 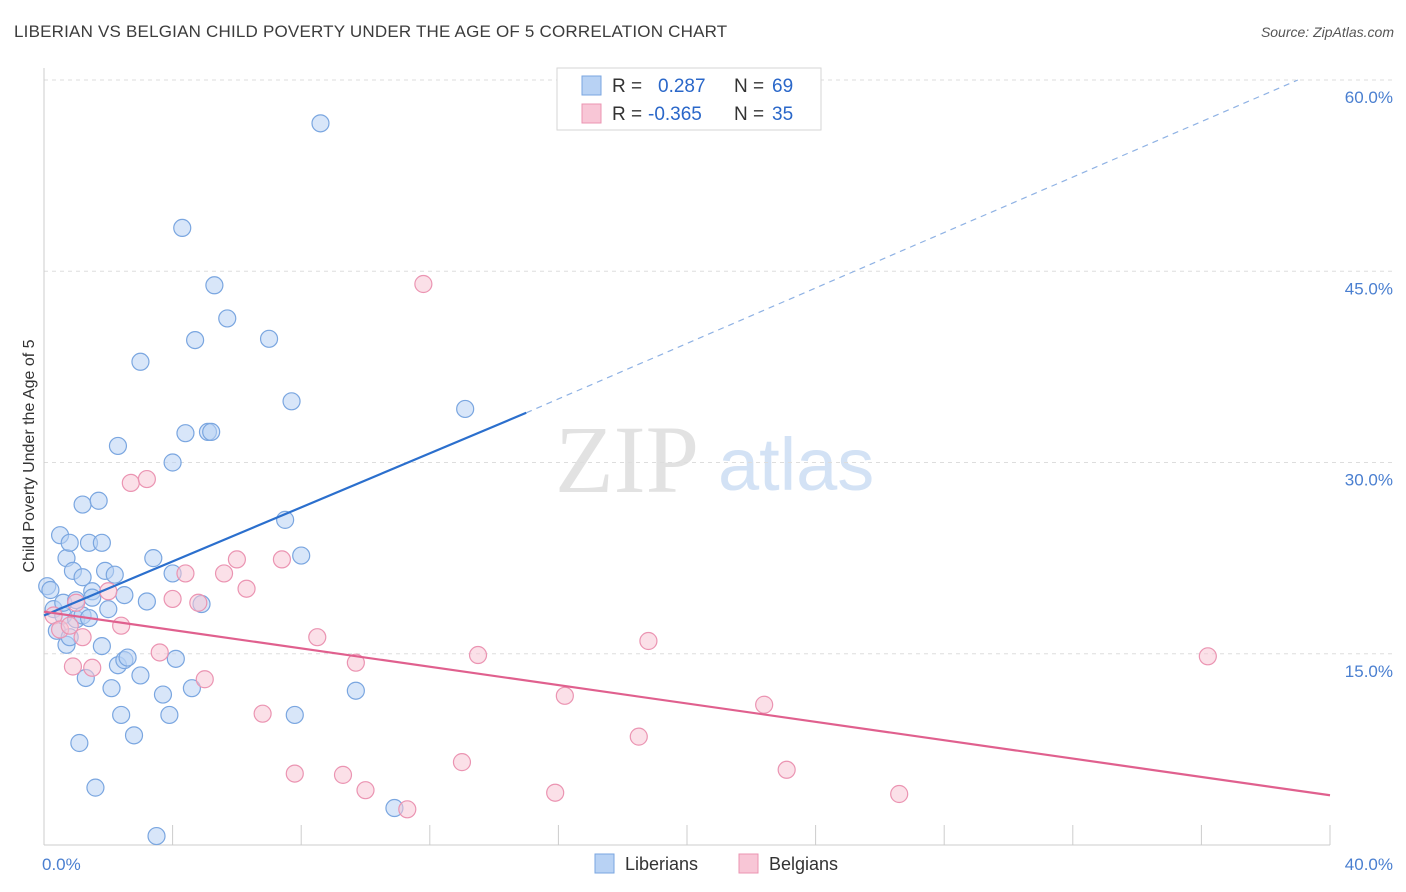 I want to click on legend-swatch-blue, so click(x=591, y=85).